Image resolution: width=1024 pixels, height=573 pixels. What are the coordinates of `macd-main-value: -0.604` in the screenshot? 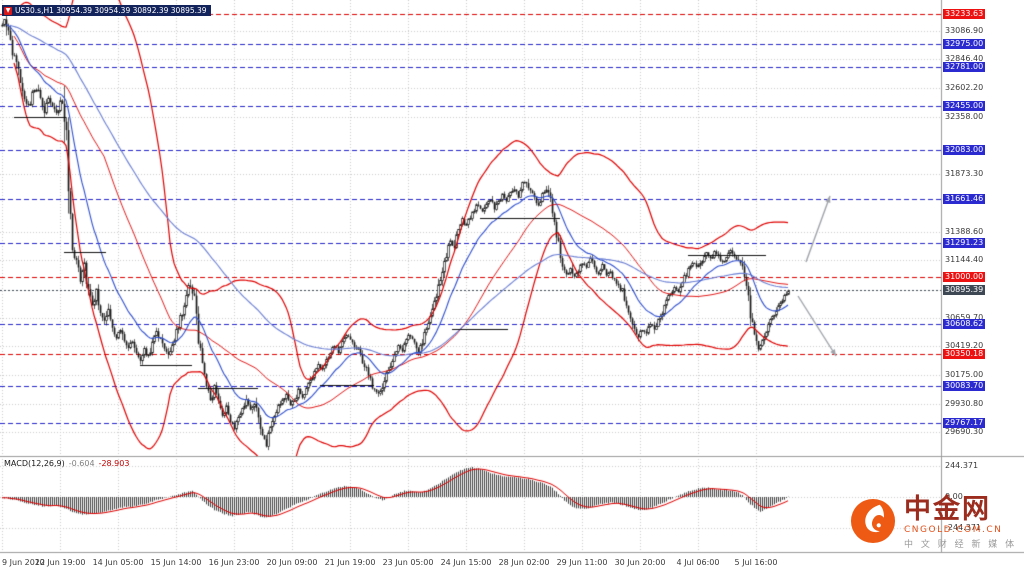 It's located at (81, 463).